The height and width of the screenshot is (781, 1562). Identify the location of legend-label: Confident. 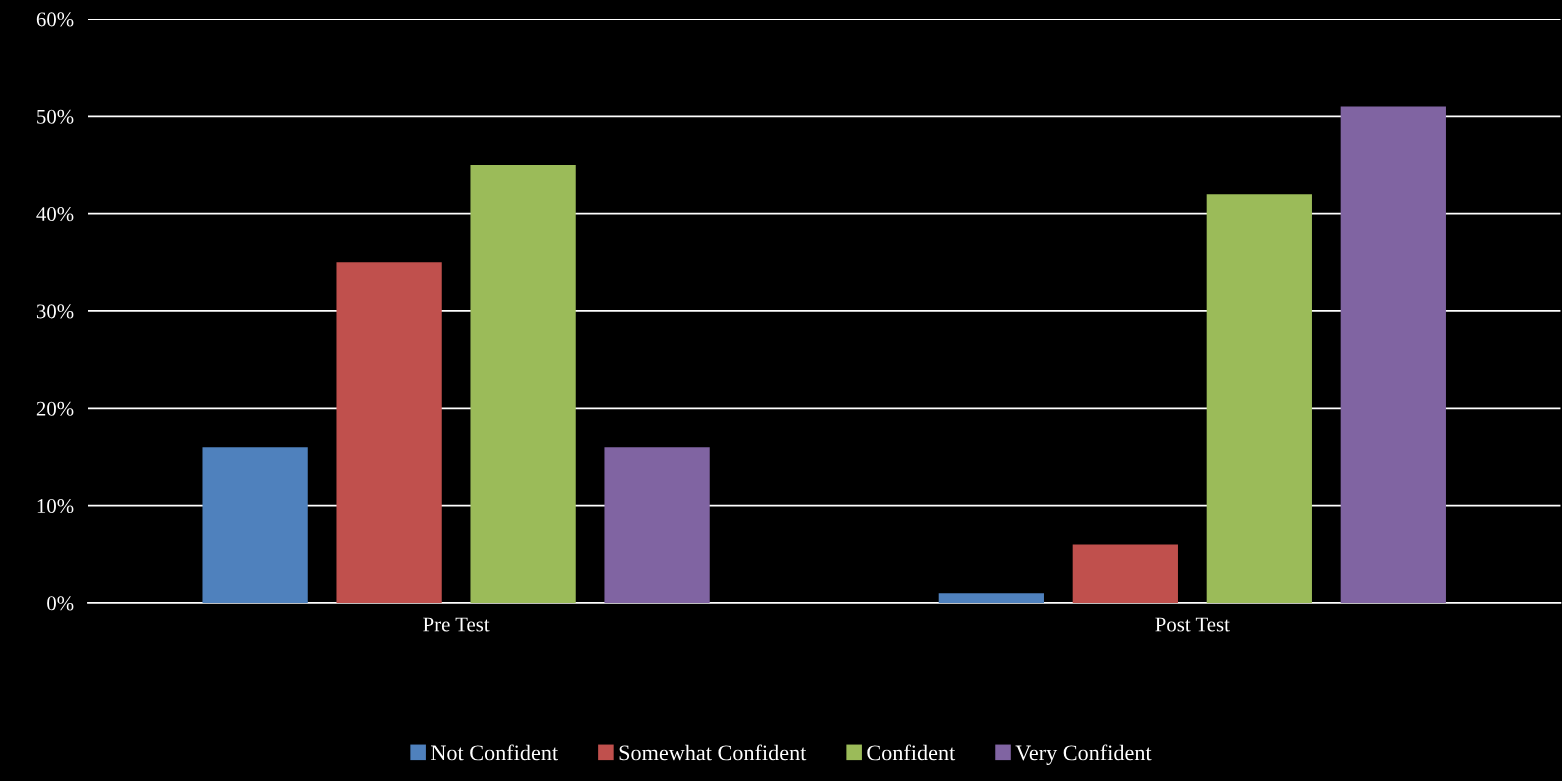
(911, 752).